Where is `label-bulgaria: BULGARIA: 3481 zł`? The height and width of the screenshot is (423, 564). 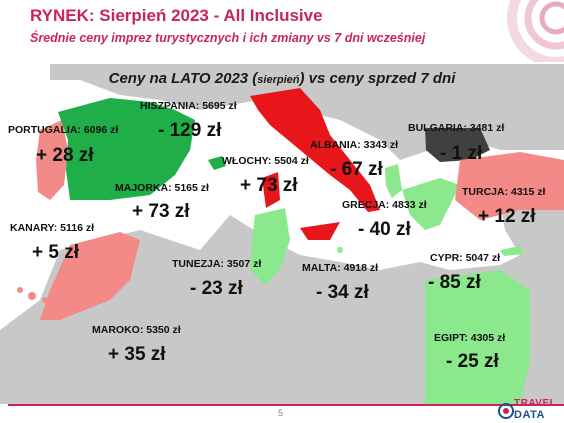
label-bulgaria: BULGARIA: 3481 zł is located at coordinates (456, 128).